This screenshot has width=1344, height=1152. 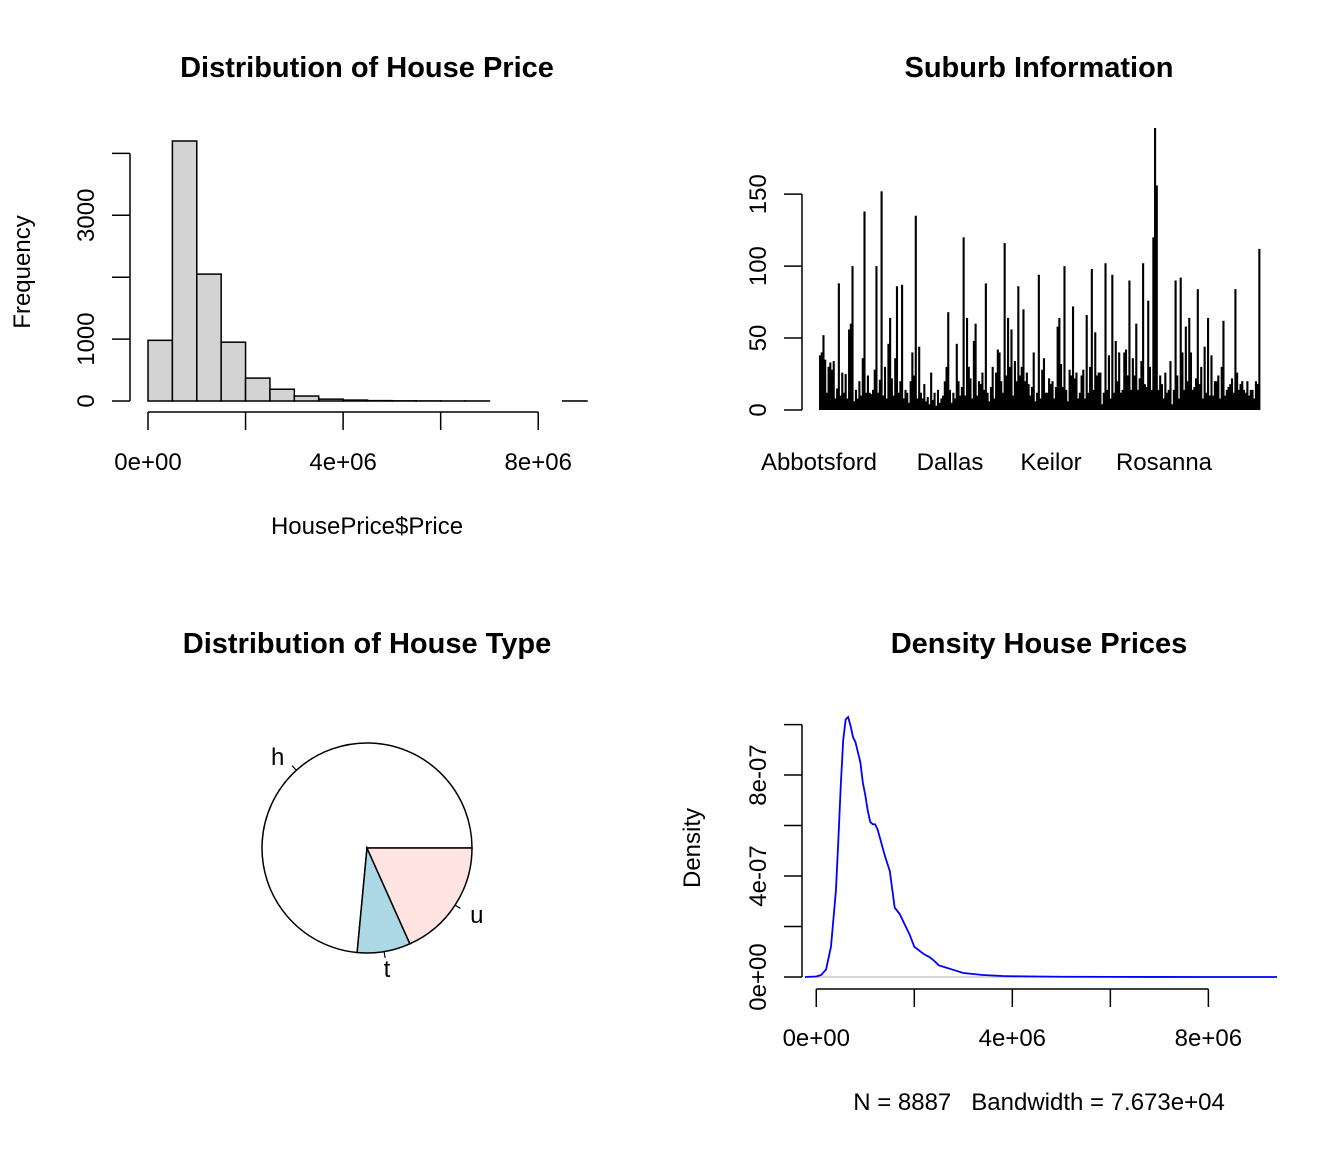 I want to click on suburb-category-label: Rosanna, so click(x=1164, y=462).